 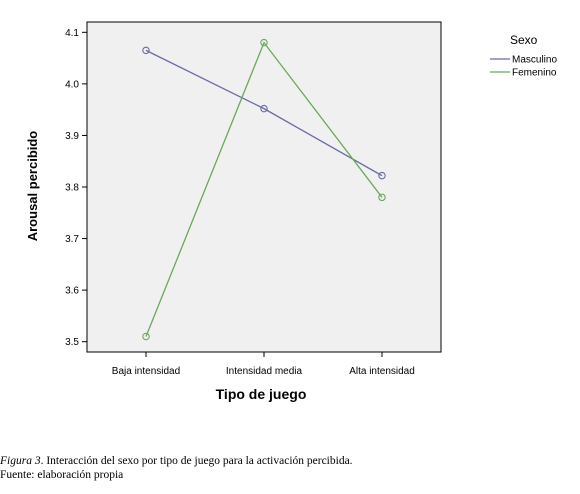 What do you see at coordinates (261, 394) in the screenshot?
I see `x-axis-title: Tipo de juego` at bounding box center [261, 394].